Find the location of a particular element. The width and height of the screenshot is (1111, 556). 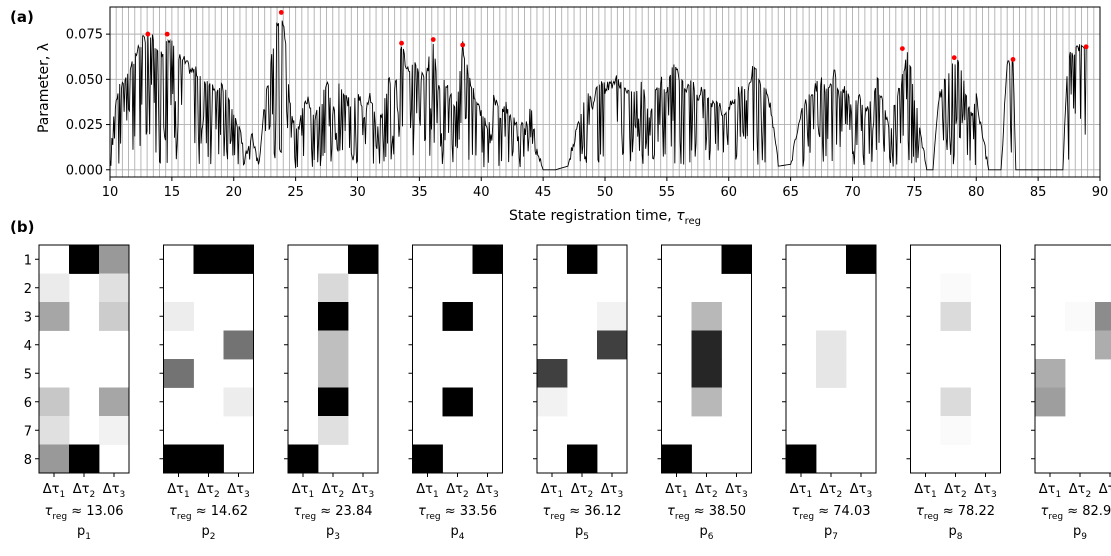

x-tick-label: 20 is located at coordinates (233, 192).